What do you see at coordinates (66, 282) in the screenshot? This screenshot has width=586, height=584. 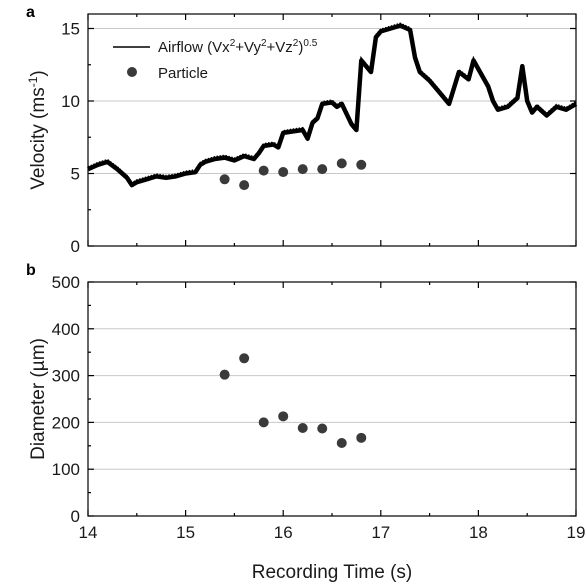 I see `panel-b-y-tick-label: 500` at bounding box center [66, 282].